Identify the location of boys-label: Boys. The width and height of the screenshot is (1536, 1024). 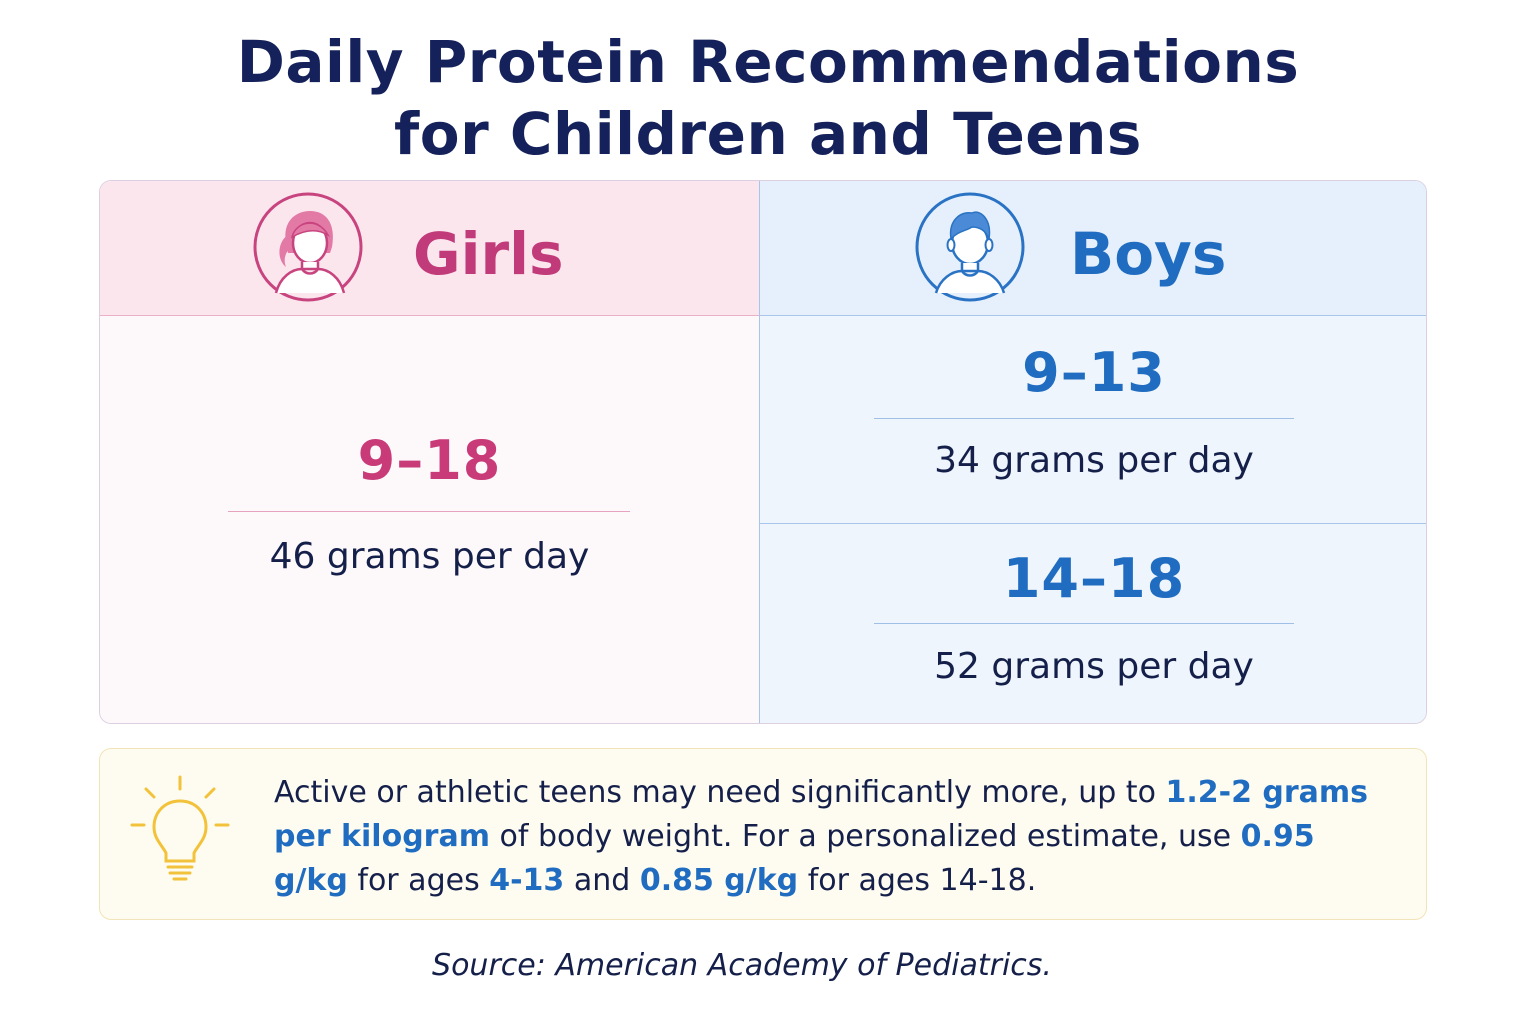
(1148, 254).